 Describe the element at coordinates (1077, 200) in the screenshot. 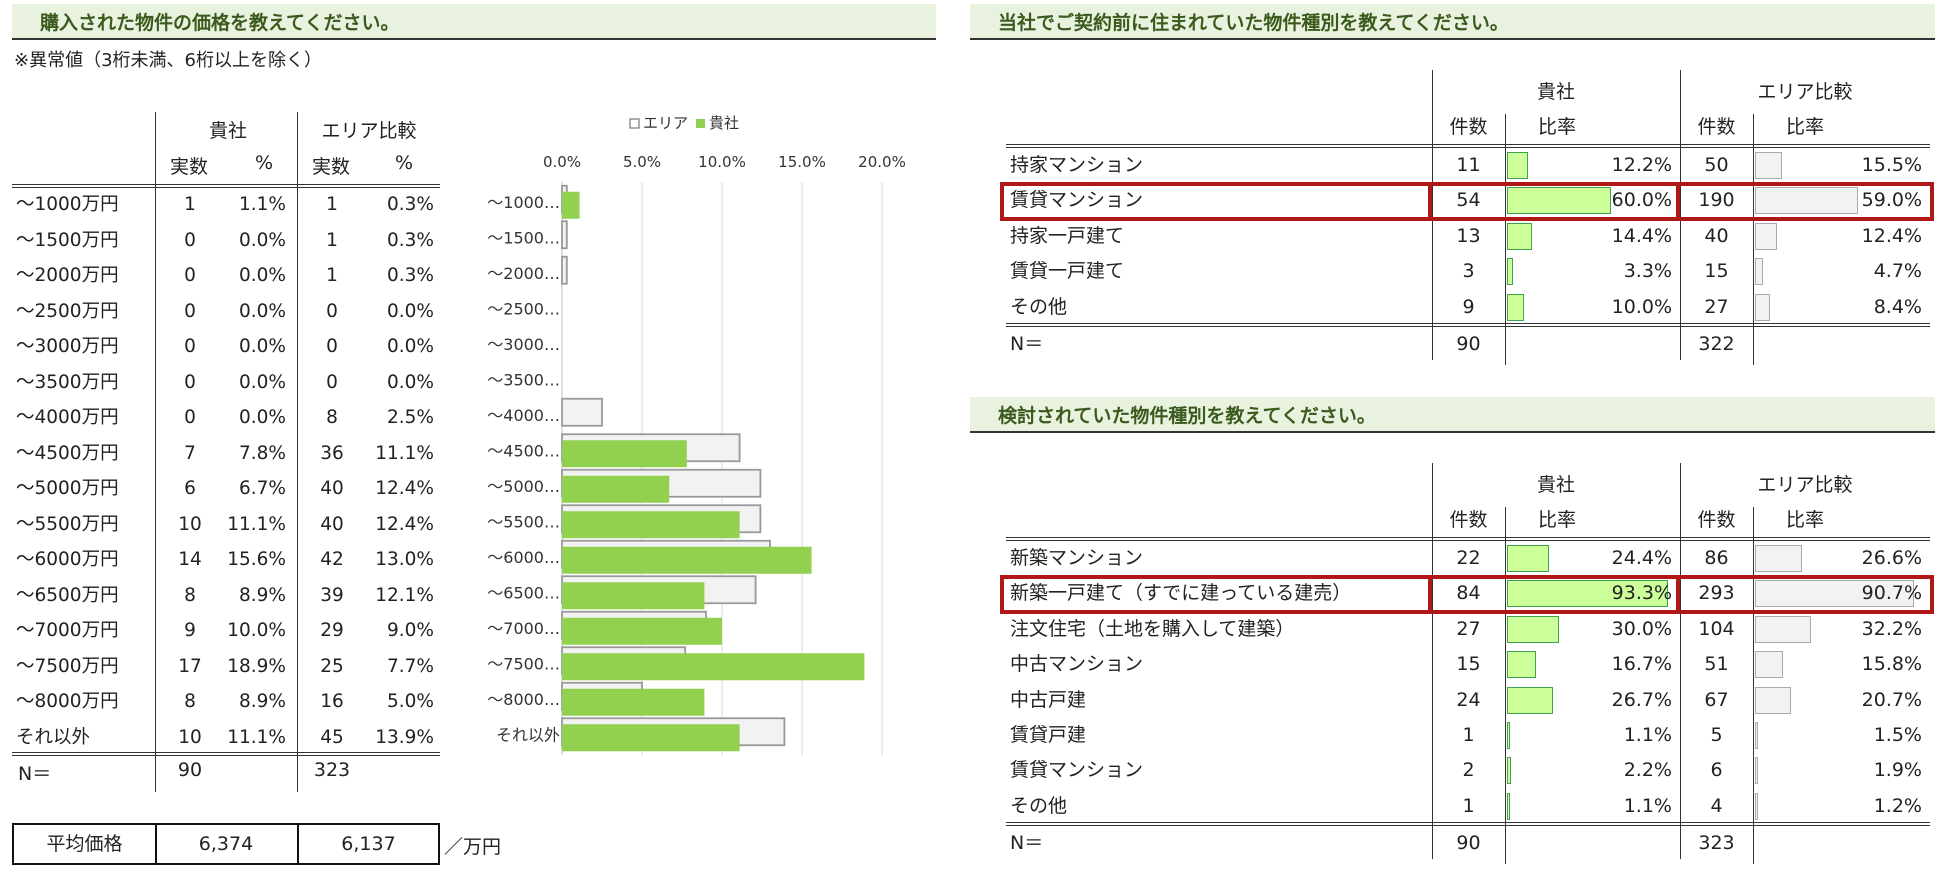

I see `row-label: 賃貸マンション` at that location.